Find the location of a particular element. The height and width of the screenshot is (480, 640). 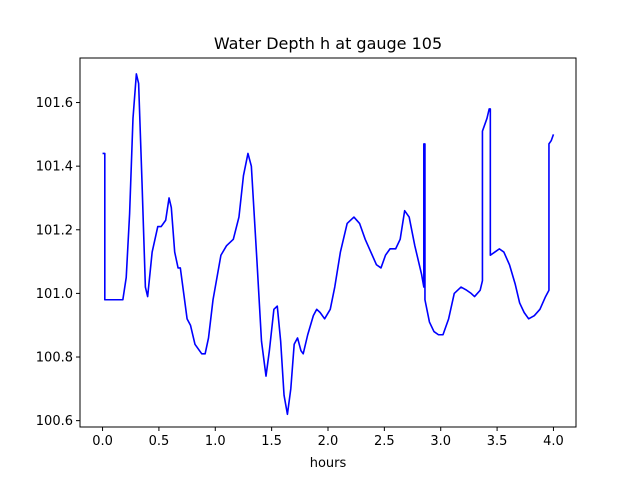

y-axis: 100.6 100.8 101.0 101.2 101.4 101.6 is located at coordinates (58, 262).